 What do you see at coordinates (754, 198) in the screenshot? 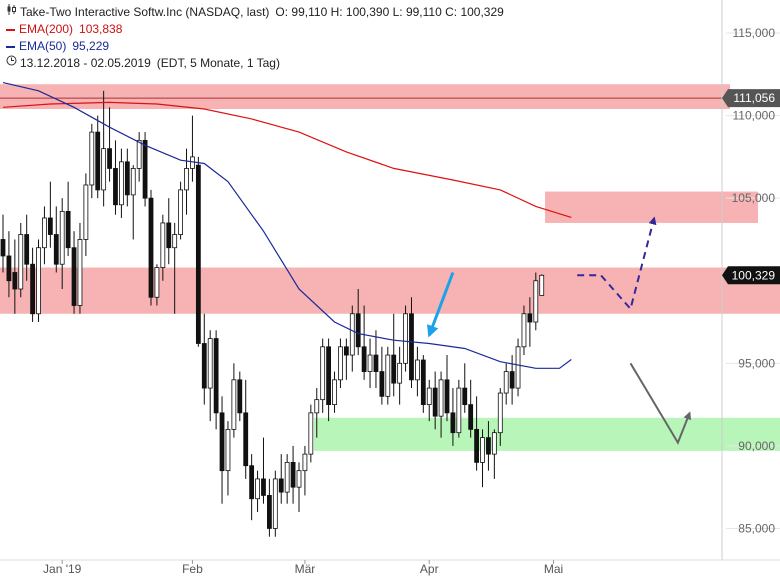
I see `y-tick-label: 105,000` at bounding box center [754, 198].